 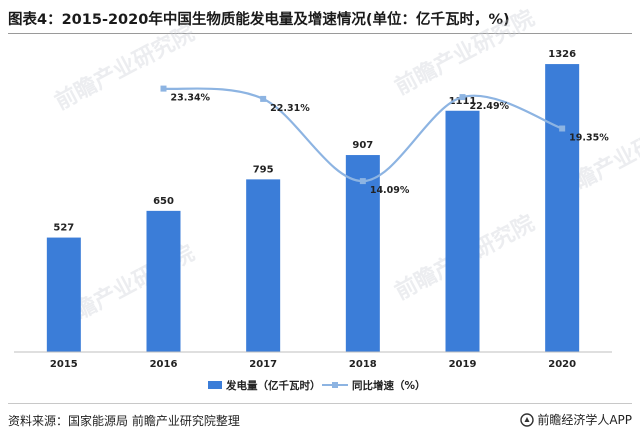 What do you see at coordinates (163, 88) in the screenshot?
I see `growth-point-2016` at bounding box center [163, 88].